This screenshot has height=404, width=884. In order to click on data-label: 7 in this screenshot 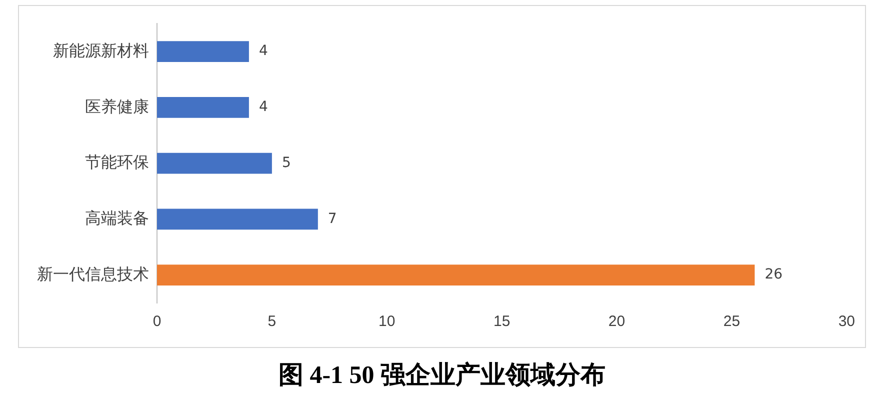, I will do `click(332, 218)`.